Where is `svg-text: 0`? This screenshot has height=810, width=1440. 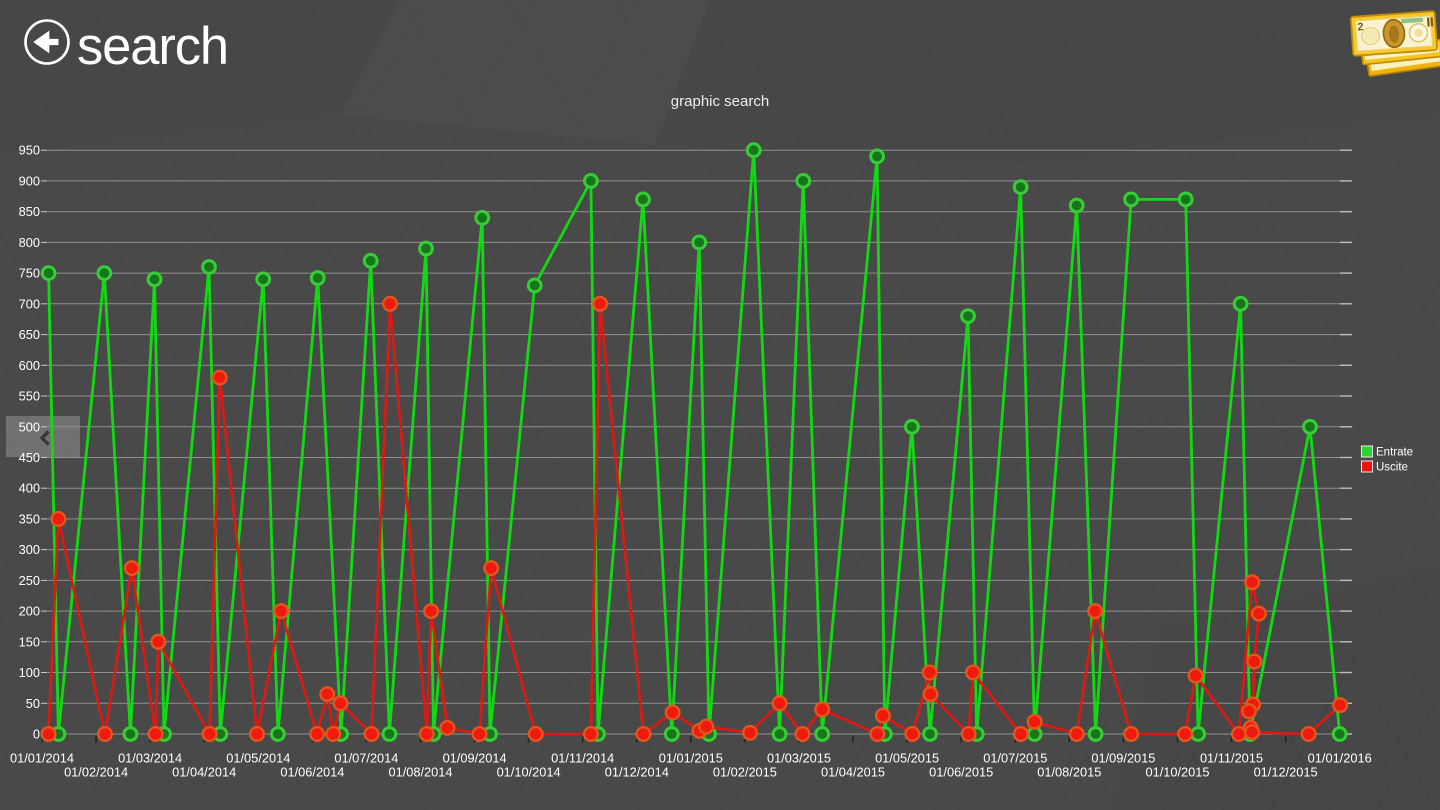 svg-text: 0 is located at coordinates (36, 734).